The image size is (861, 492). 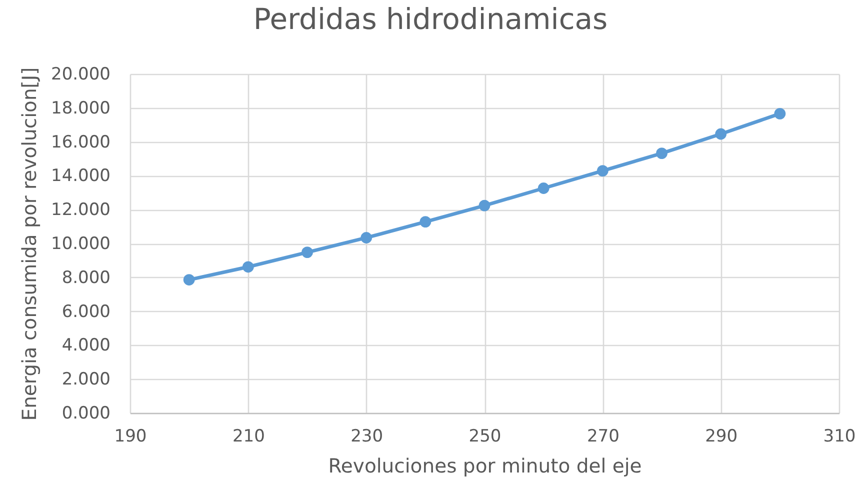 What do you see at coordinates (86, 312) in the screenshot?
I see `y-tick-label: 6.000` at bounding box center [86, 312].